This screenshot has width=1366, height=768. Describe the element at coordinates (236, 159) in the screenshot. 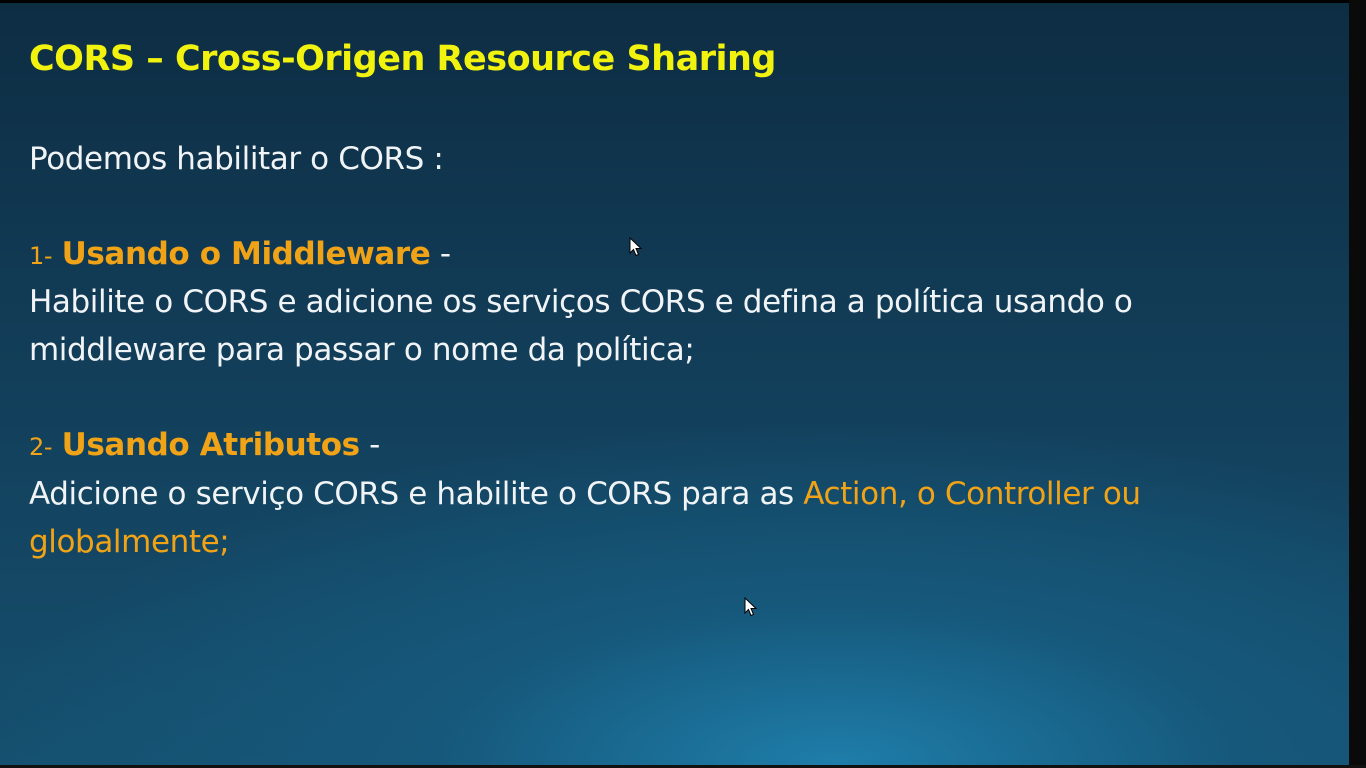

I see `intro-text: Podemos habilitar o CORS :` at that location.